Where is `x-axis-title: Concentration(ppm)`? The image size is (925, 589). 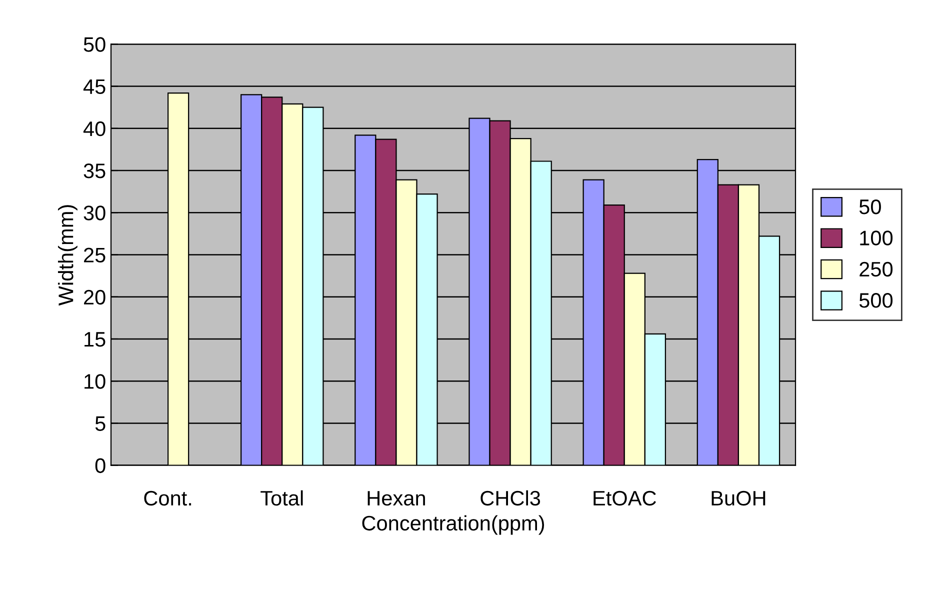
x-axis-title: Concentration(ppm) is located at coordinates (453, 525).